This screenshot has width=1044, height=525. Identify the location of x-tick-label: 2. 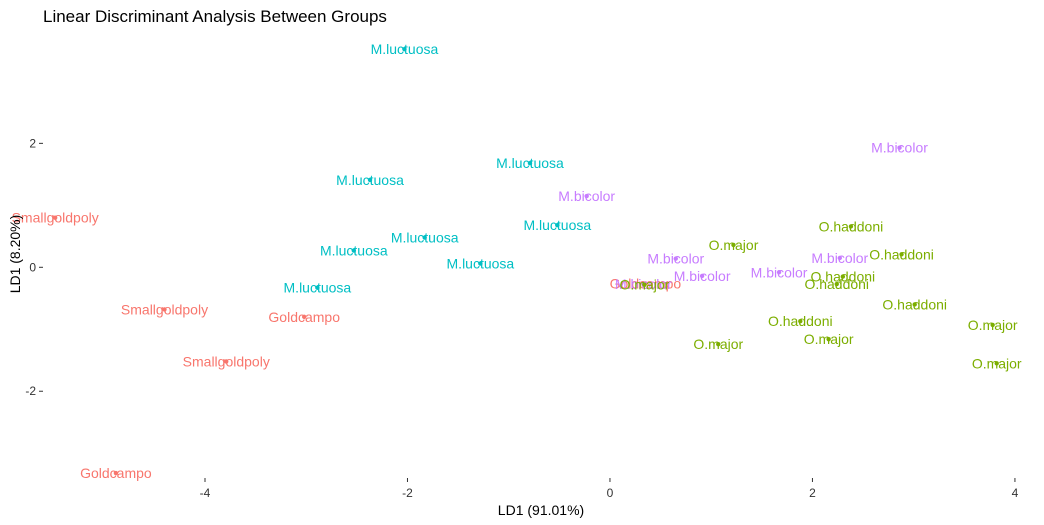
(812, 493).